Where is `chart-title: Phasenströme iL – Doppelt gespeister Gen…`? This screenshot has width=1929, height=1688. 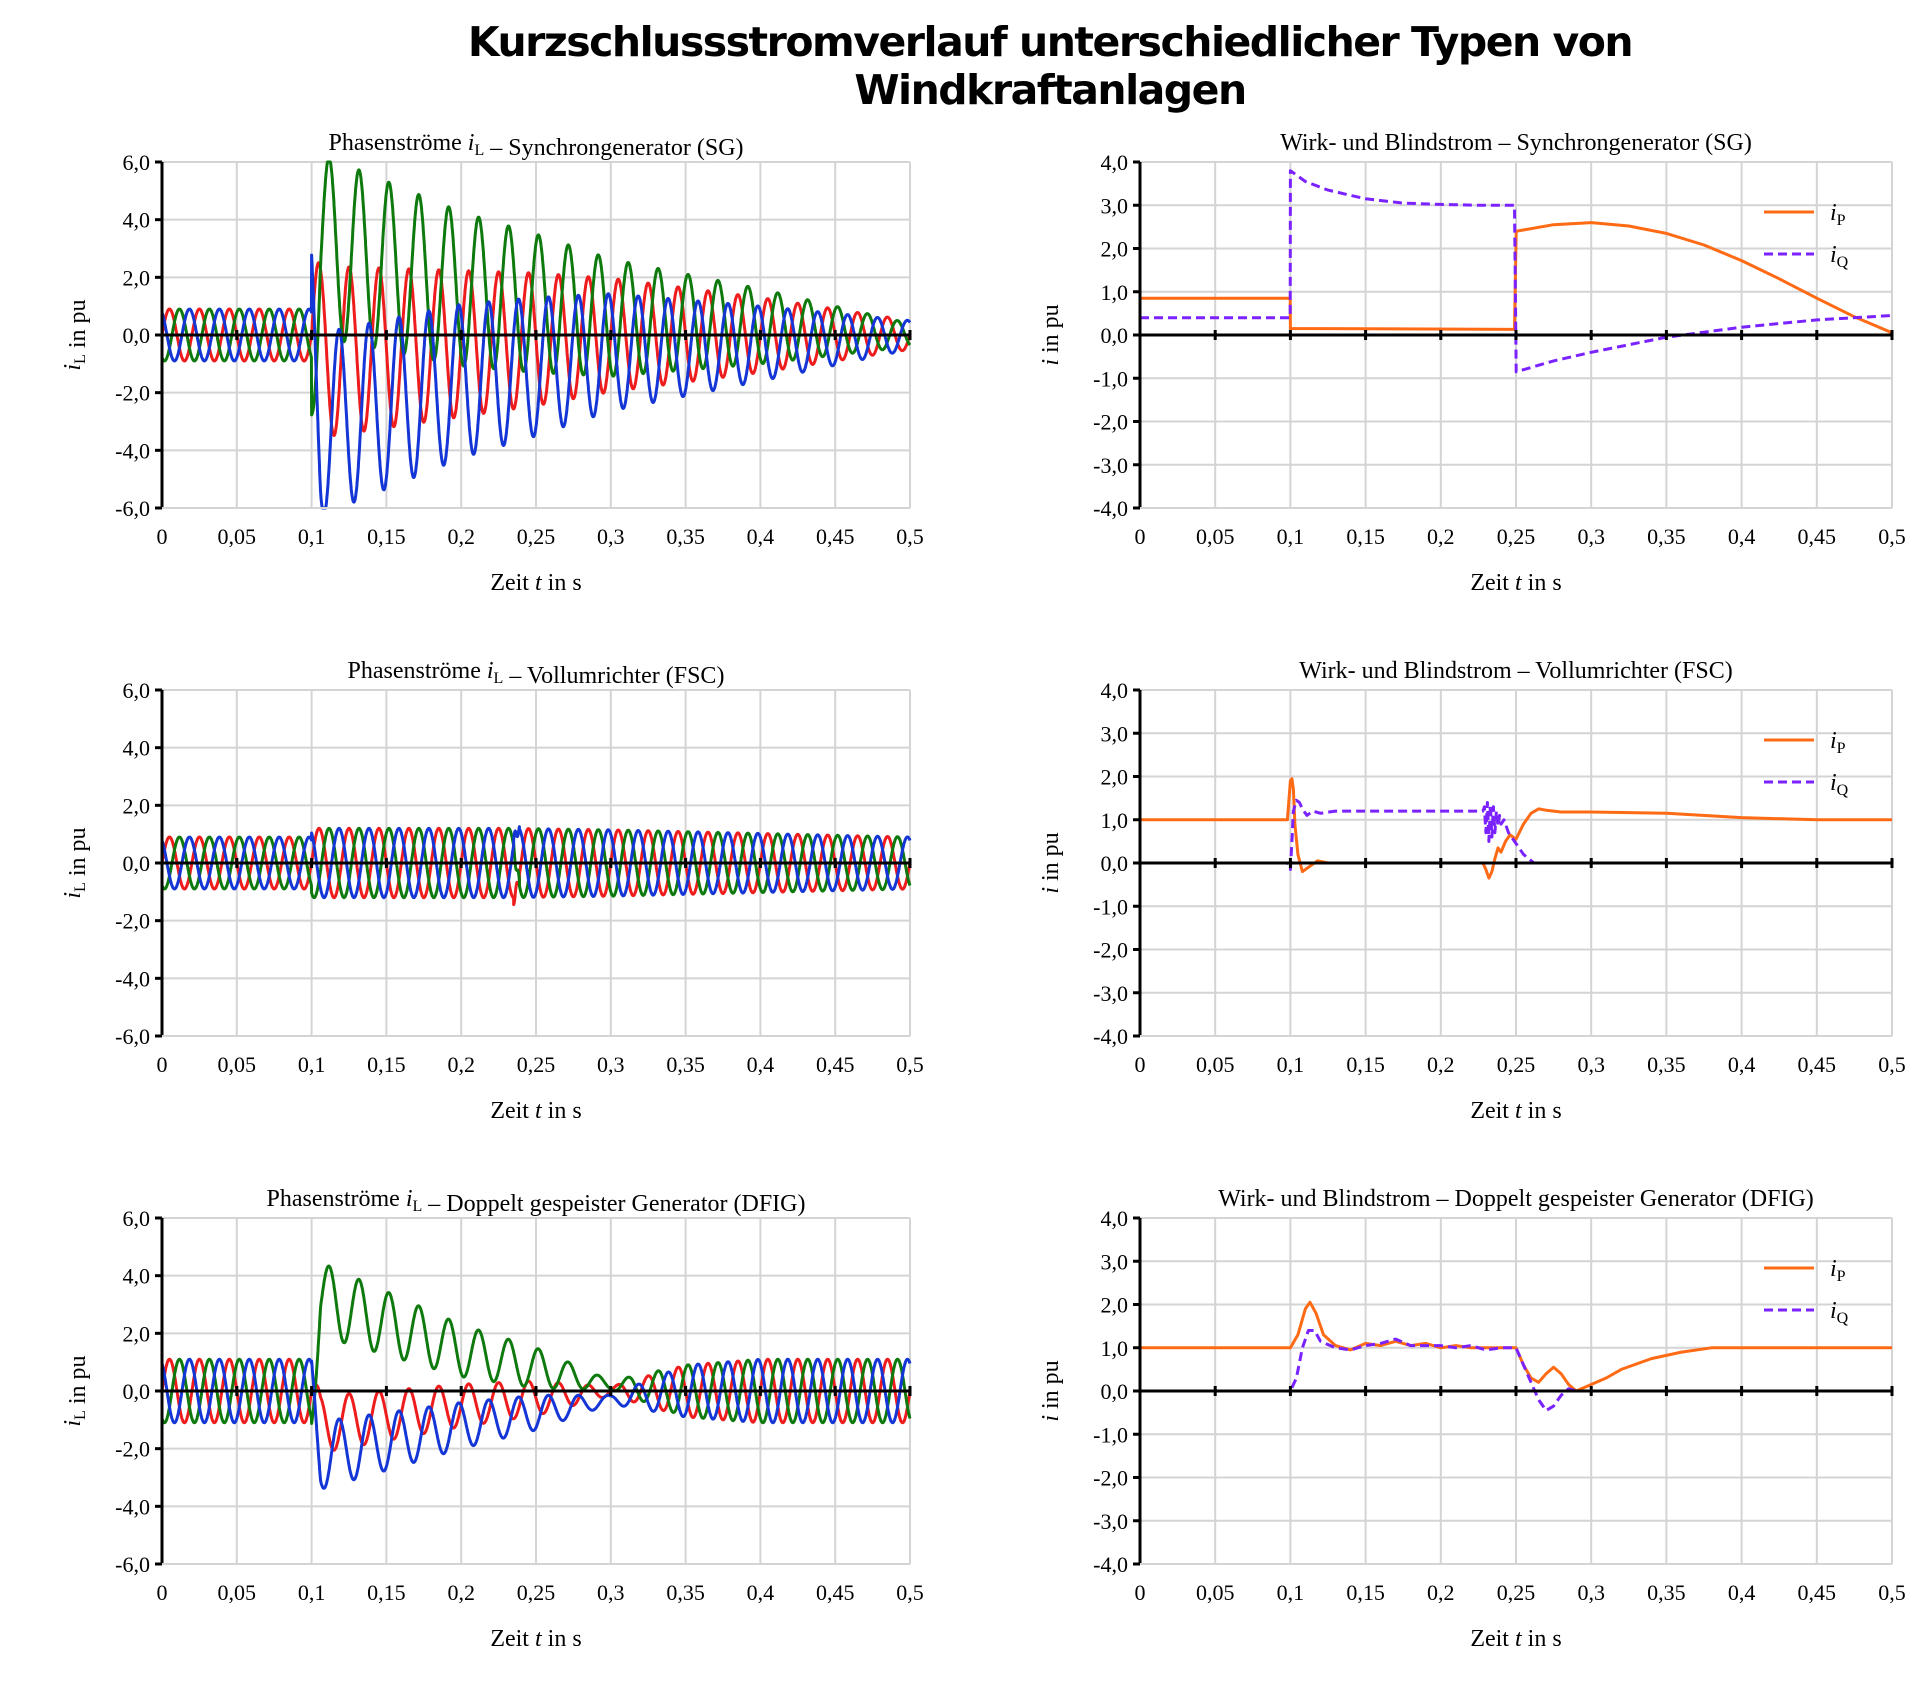 chart-title: Phasenströme iL – Doppelt gespeister Gen… is located at coordinates (536, 1201).